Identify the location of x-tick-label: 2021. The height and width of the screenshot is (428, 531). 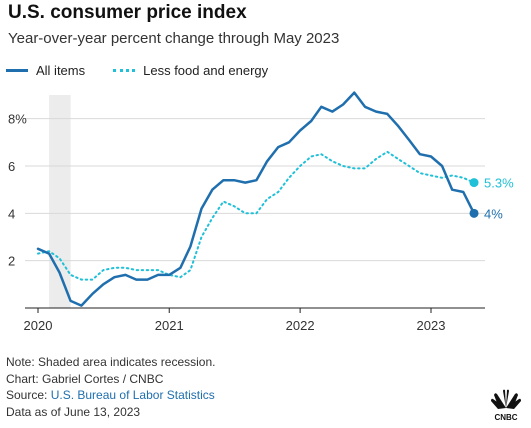
(169, 325).